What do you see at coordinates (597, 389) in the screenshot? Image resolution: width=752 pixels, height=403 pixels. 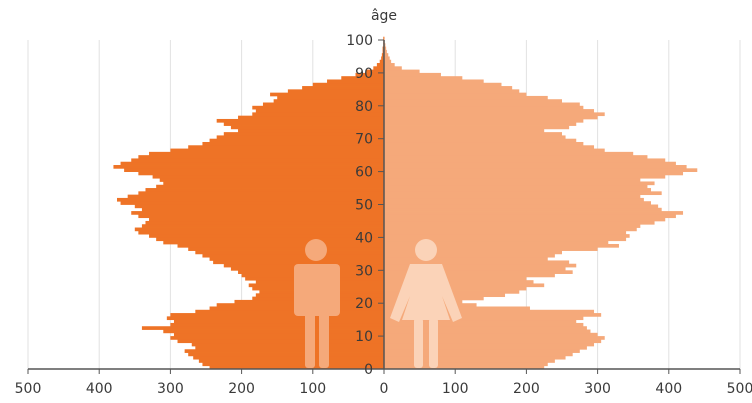 I see `x-tick-label: 300` at bounding box center [597, 389].